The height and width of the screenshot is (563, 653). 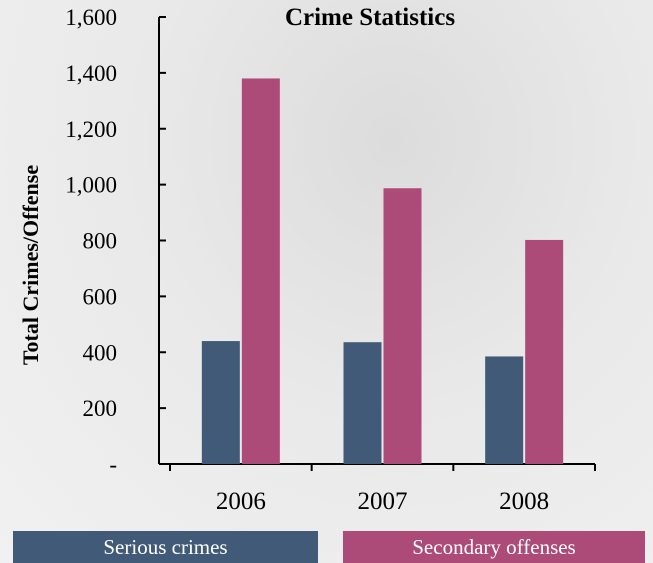 I want to click on x-tick-label: 2007, so click(x=383, y=501).